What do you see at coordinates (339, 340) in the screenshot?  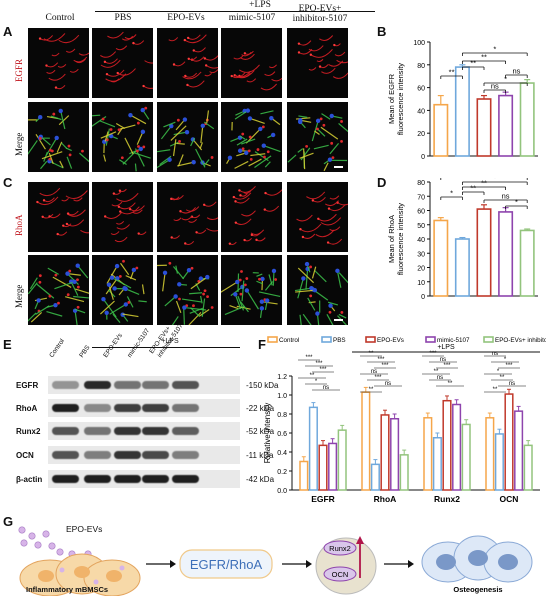 I see `legend-entry: PBS` at bounding box center [339, 340].